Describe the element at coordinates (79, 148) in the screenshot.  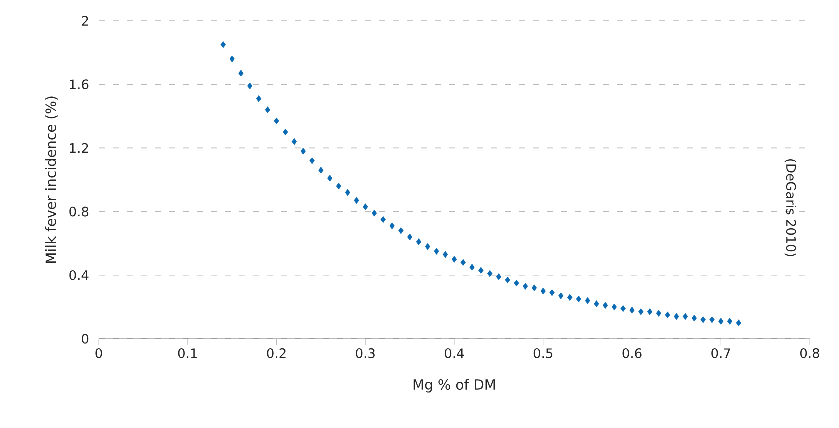
I see `y-tick-label: 1.2` at that location.